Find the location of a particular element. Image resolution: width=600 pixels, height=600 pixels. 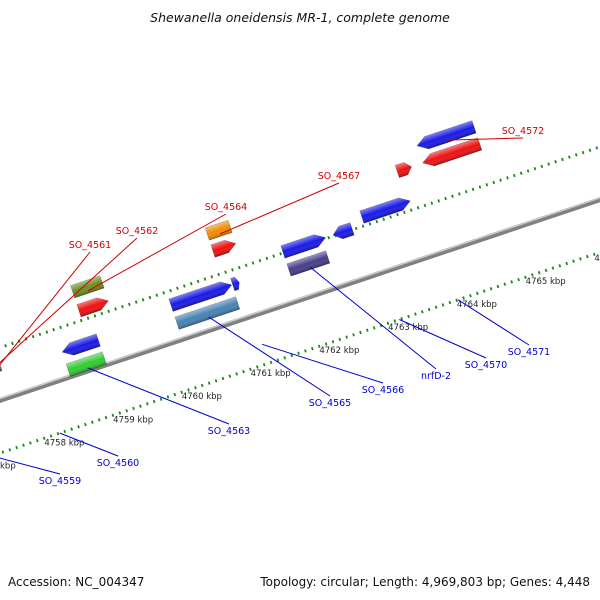

feature-steel is located at coordinates (207, 313).